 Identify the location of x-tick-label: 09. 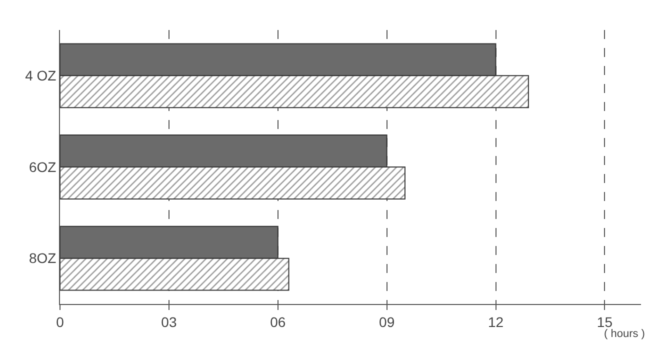
(387, 322).